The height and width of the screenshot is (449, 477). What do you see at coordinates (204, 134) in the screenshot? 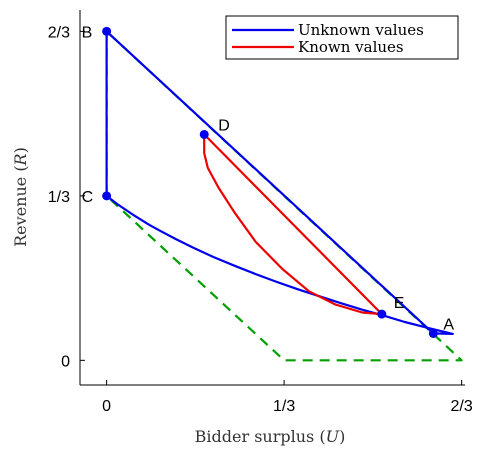
I see `point-D` at bounding box center [204, 134].